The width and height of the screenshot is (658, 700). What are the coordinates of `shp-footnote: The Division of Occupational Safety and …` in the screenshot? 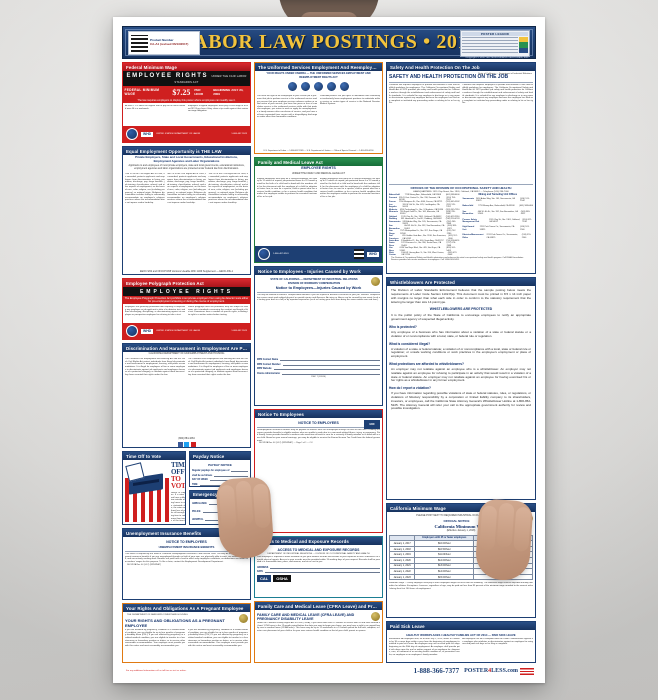 It's located at (457, 258).